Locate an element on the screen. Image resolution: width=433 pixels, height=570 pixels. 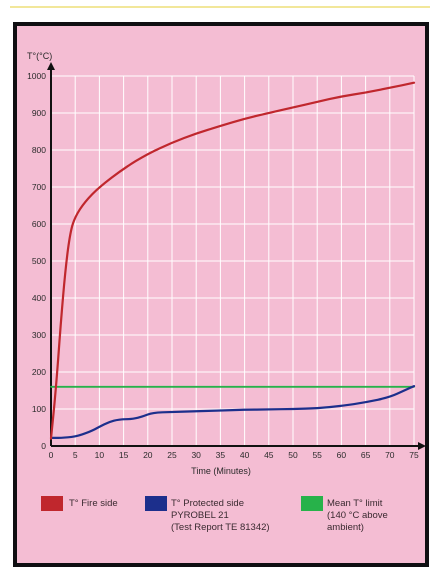
legend-label: T° Protected side is located at coordinates (207, 503).